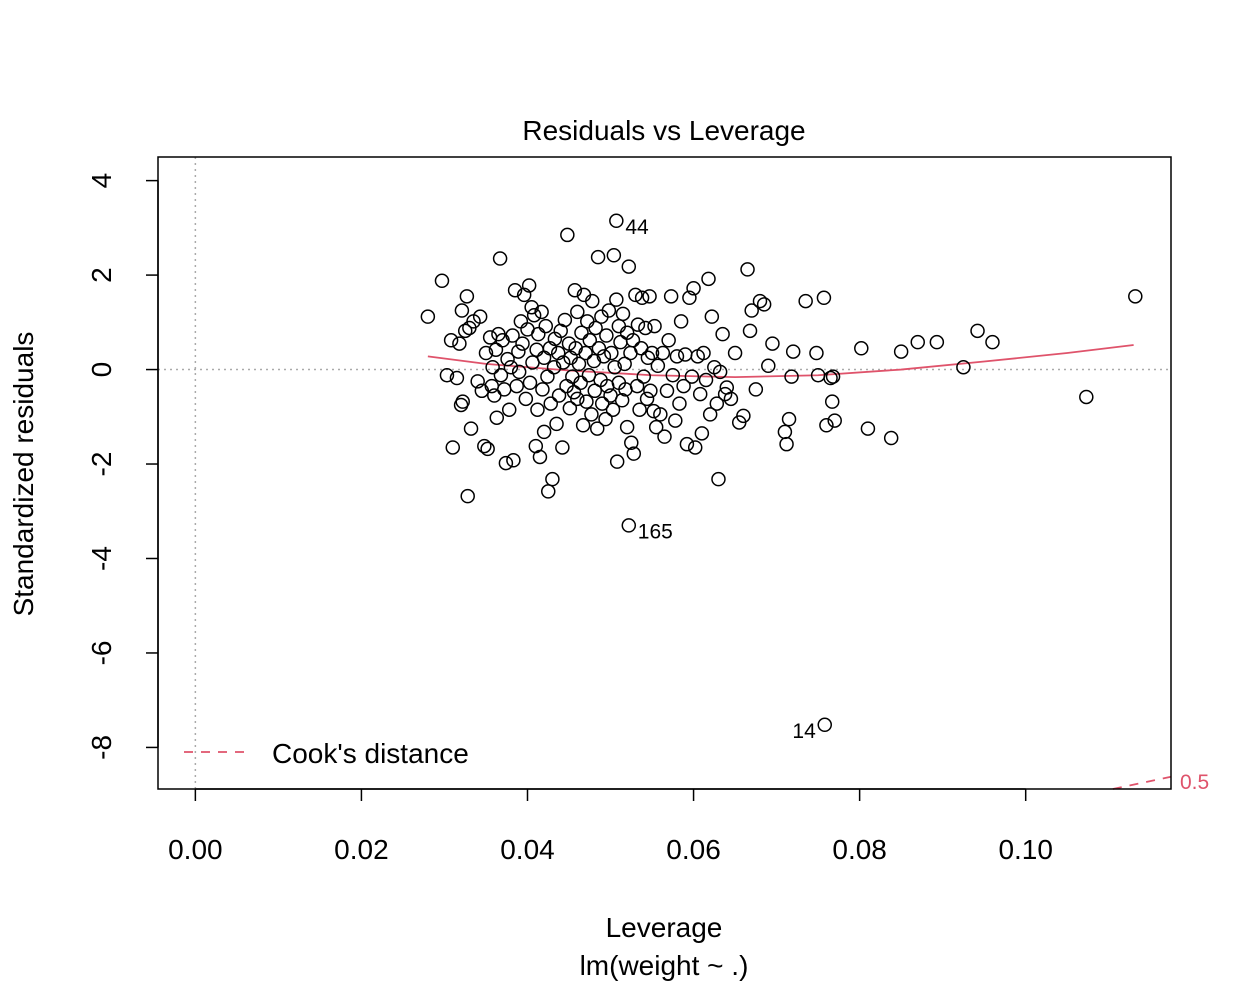 The width and height of the screenshot is (1252, 986). I want to click on point-label-14: 14, so click(804, 731).